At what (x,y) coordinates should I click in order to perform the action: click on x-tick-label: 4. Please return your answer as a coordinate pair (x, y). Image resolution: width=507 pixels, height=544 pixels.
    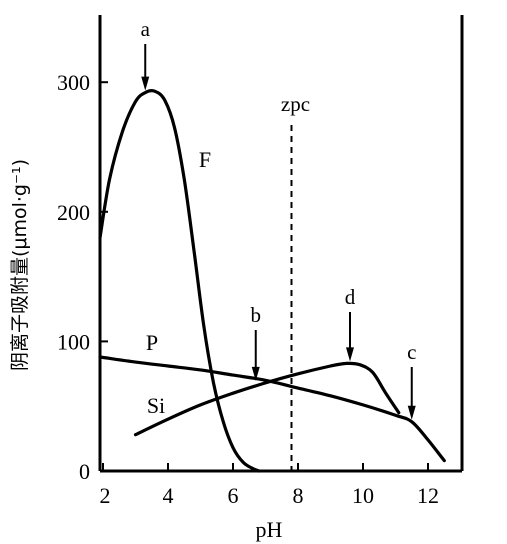
    Looking at the image, I should click on (168, 495).